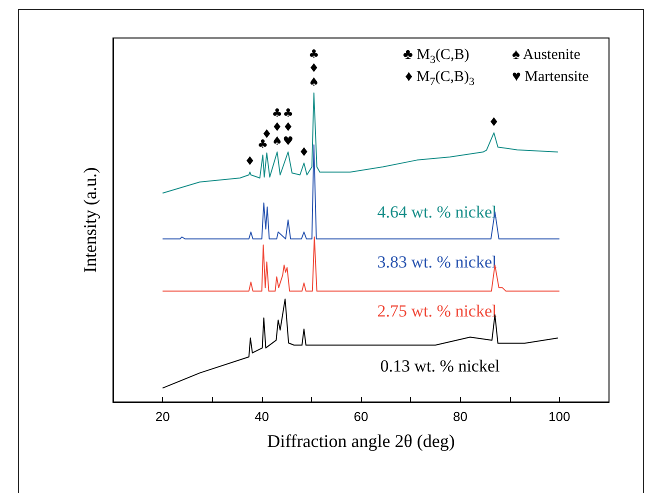 The width and height of the screenshot is (659, 493). Describe the element at coordinates (559, 416) in the screenshot. I see `x-tick-label: 100` at that location.